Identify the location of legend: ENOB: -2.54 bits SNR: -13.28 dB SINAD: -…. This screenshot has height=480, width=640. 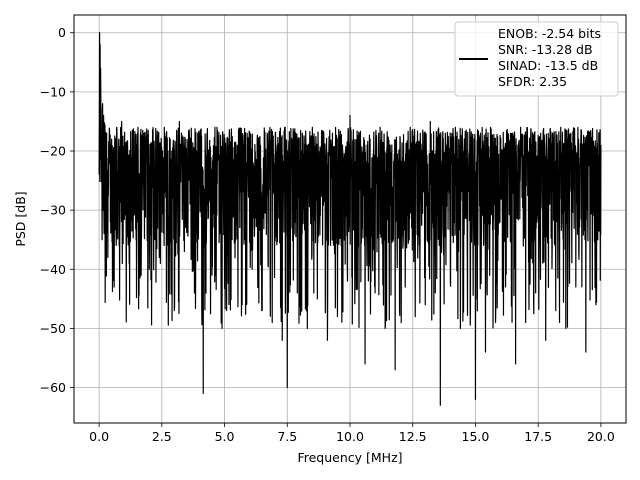
(536, 59).